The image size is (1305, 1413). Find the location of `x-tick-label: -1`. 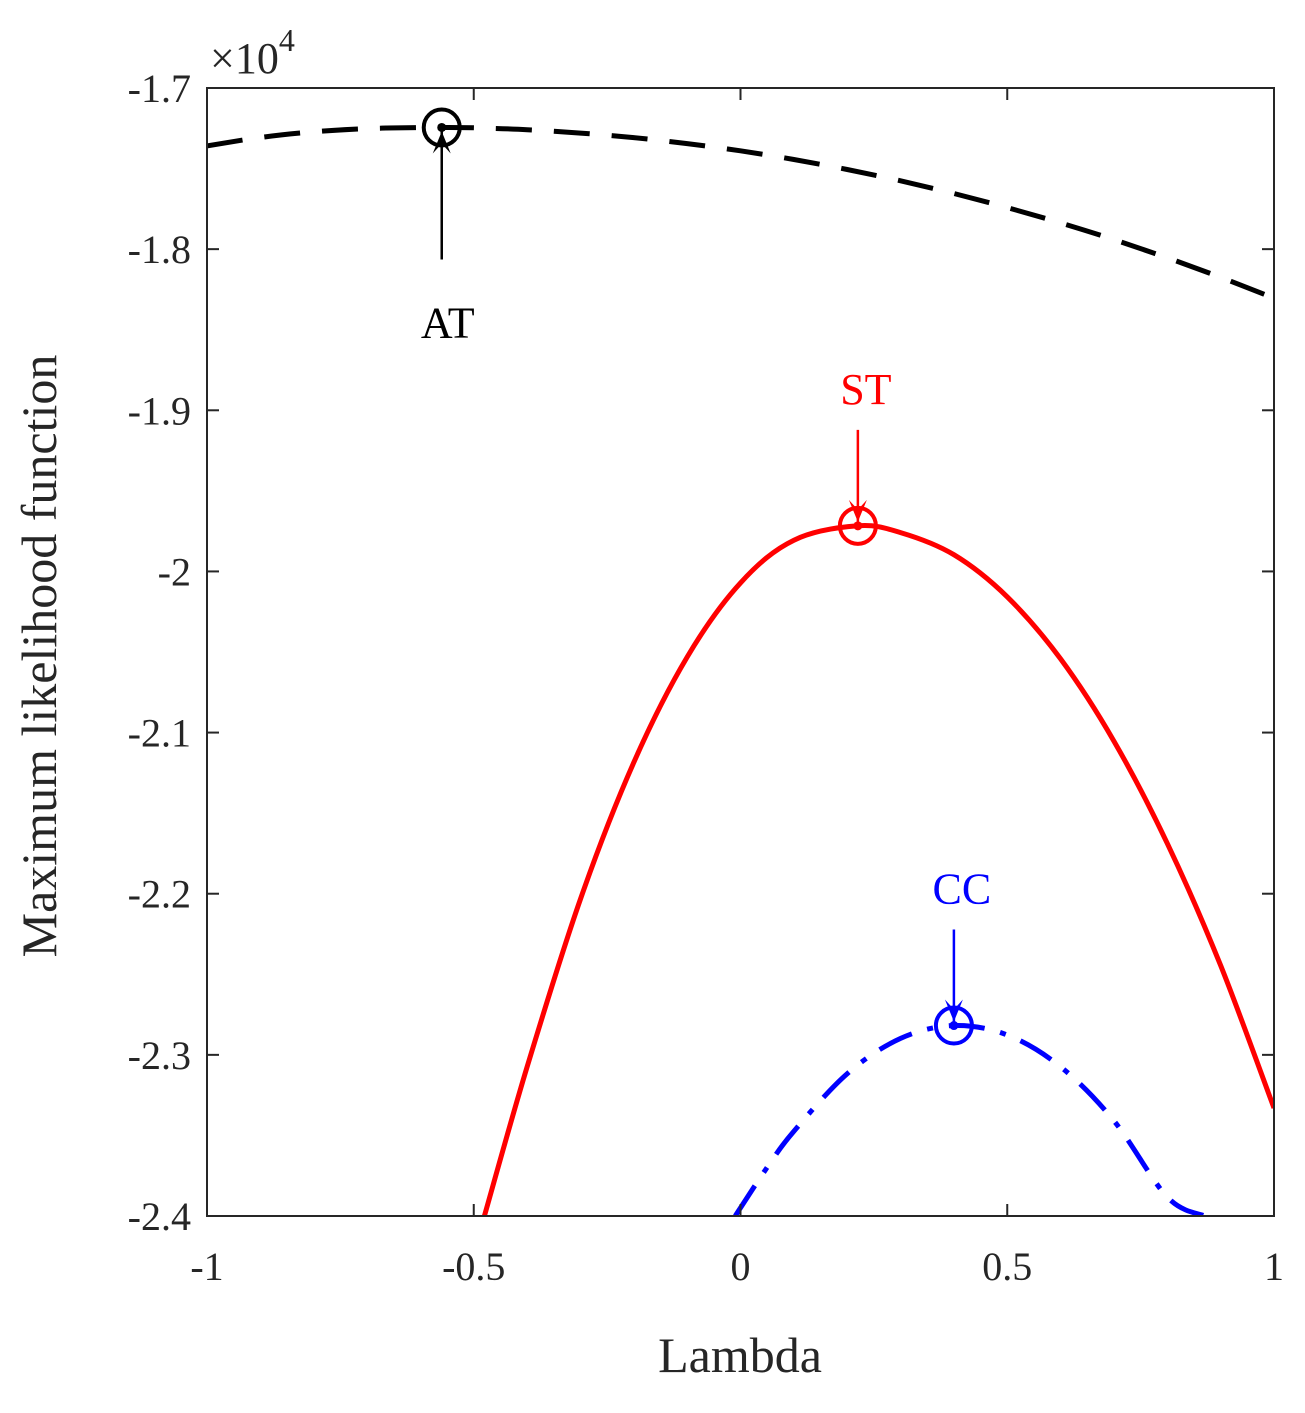

x-tick-label: -1 is located at coordinates (206, 1266).